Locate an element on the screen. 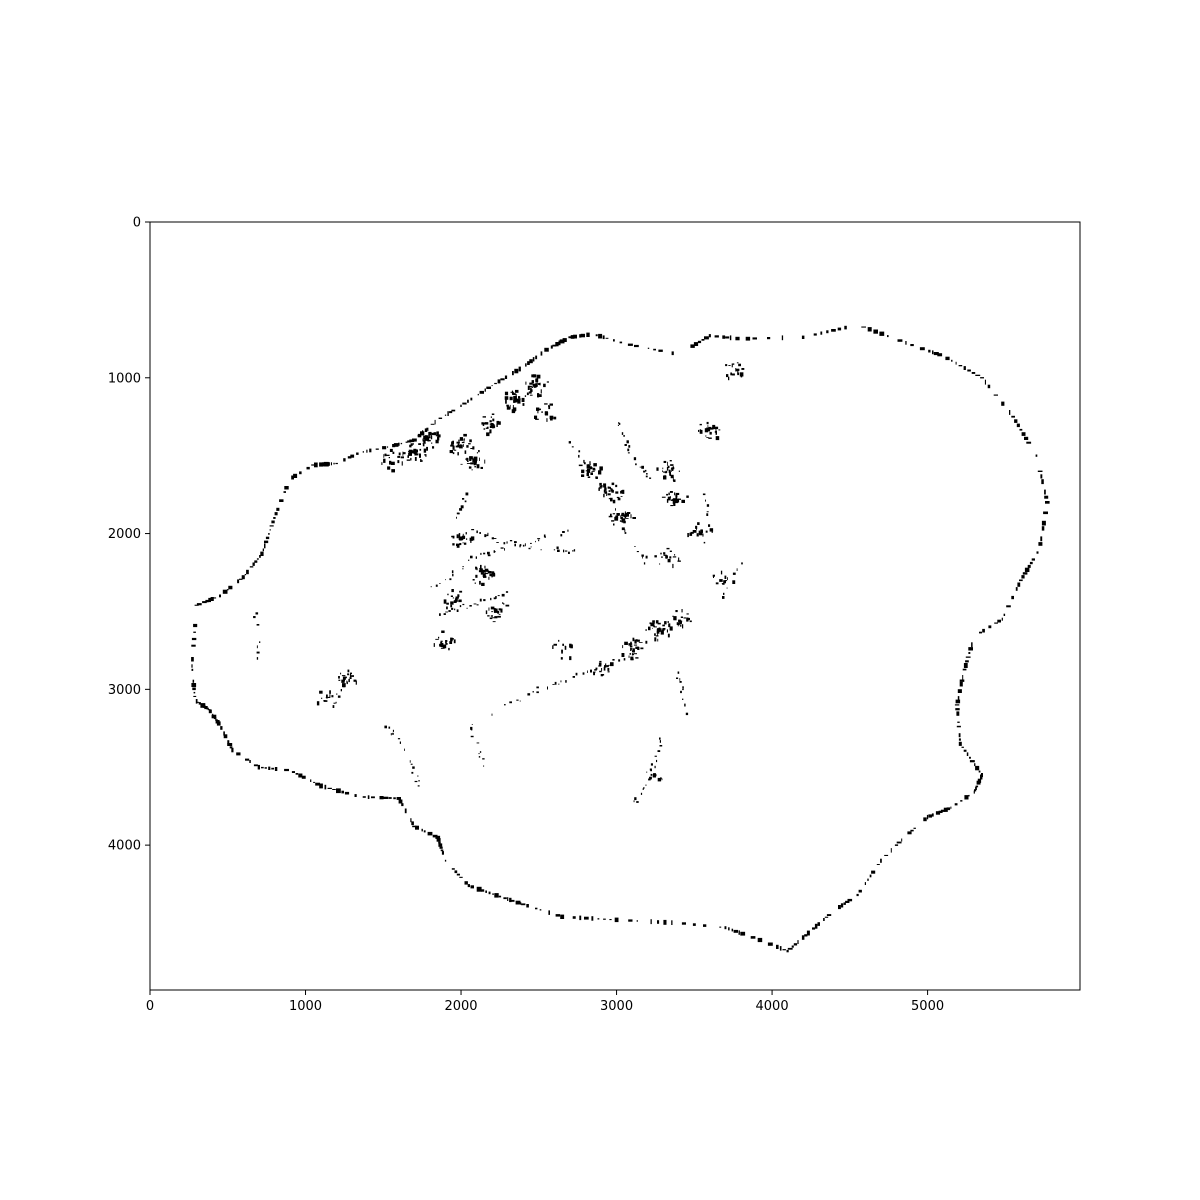 Image resolution: width=1200 pixels, height=1200 pixels. x-tick-label: 2000 is located at coordinates (460, 1006).